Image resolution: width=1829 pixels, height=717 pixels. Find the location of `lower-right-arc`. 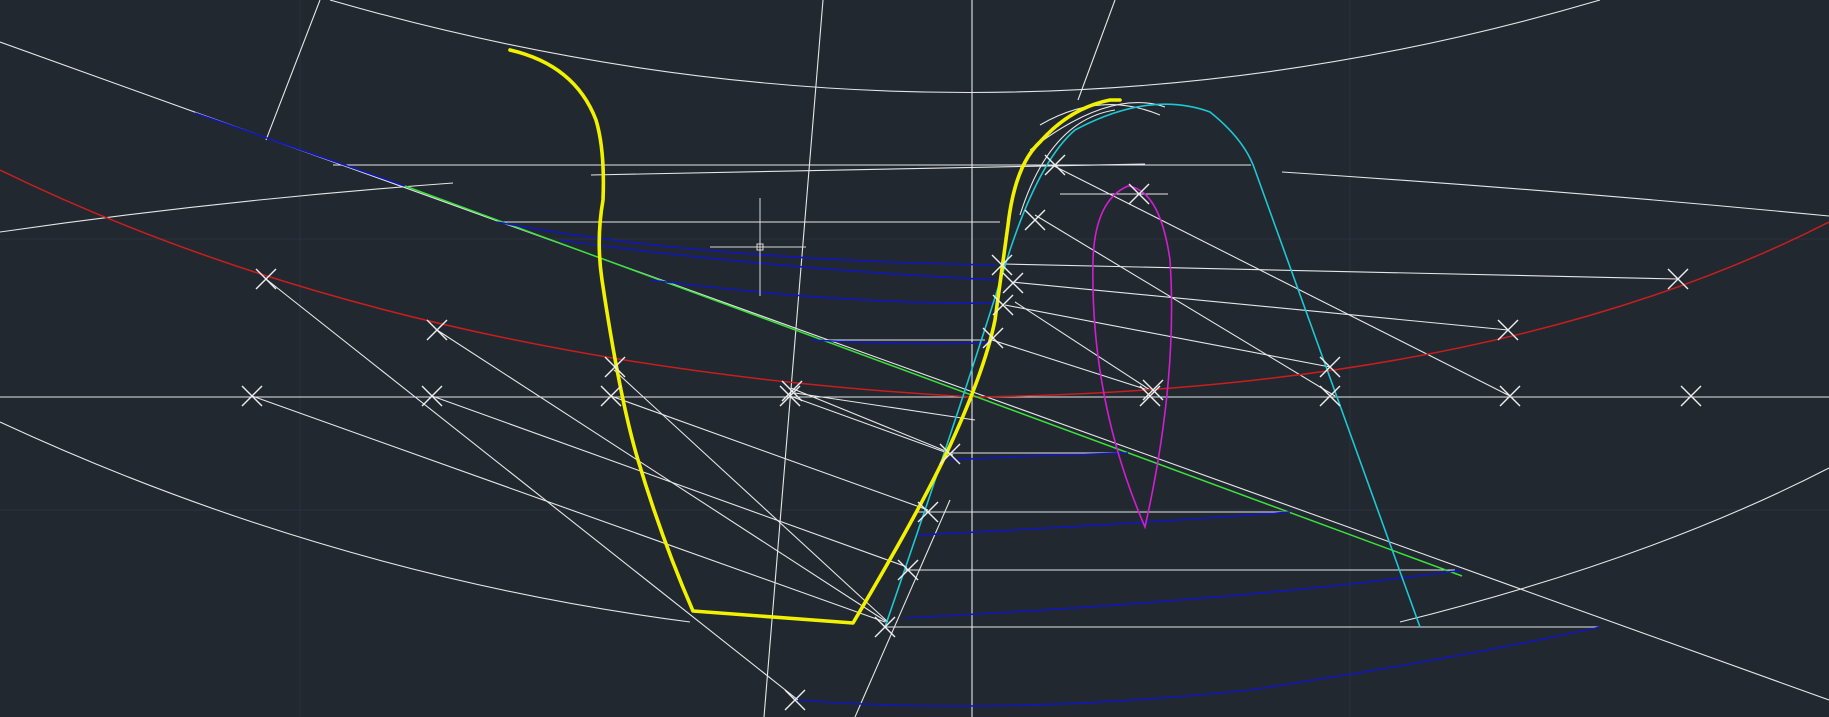

lower-right-arc is located at coordinates (1614, 545).